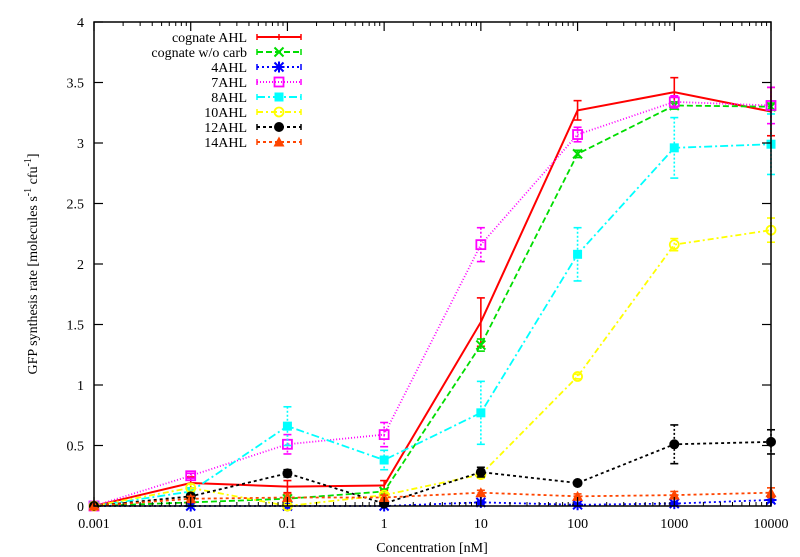 This screenshot has height=557, width=800. Describe the element at coordinates (577, 524) in the screenshot. I see `x-tick-label: 100` at that location.